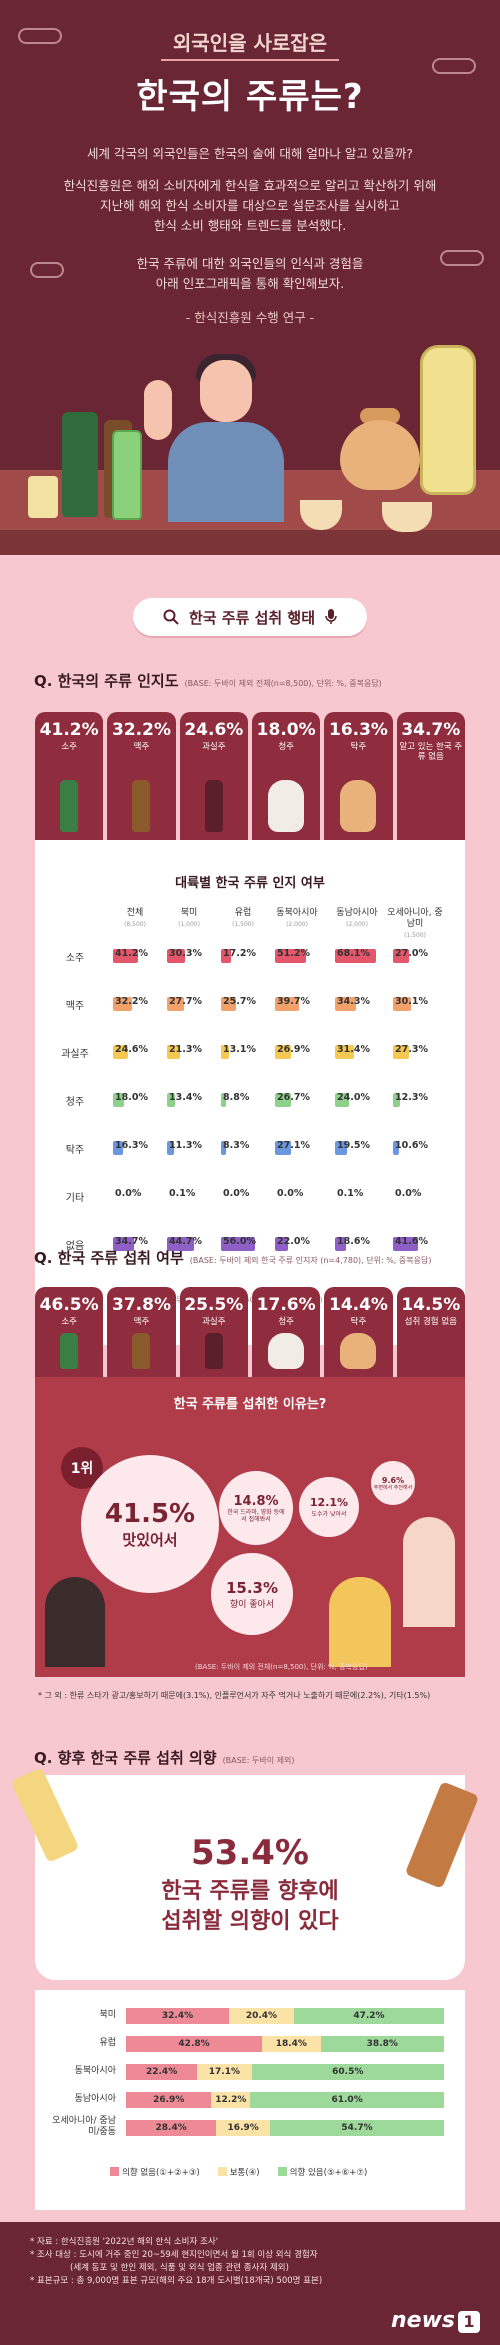 The height and width of the screenshot is (2345, 500). I want to click on hero-desc-line: 지난해 해외 한식 소비자를 대상으로 설문조사를 실시하고, so click(250, 205).